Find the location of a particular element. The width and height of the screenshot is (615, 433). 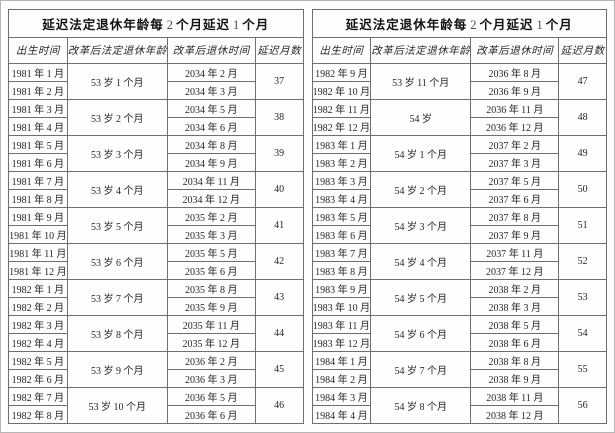

retirement-date-cell: 2035 年 9 月 is located at coordinates (211, 306).